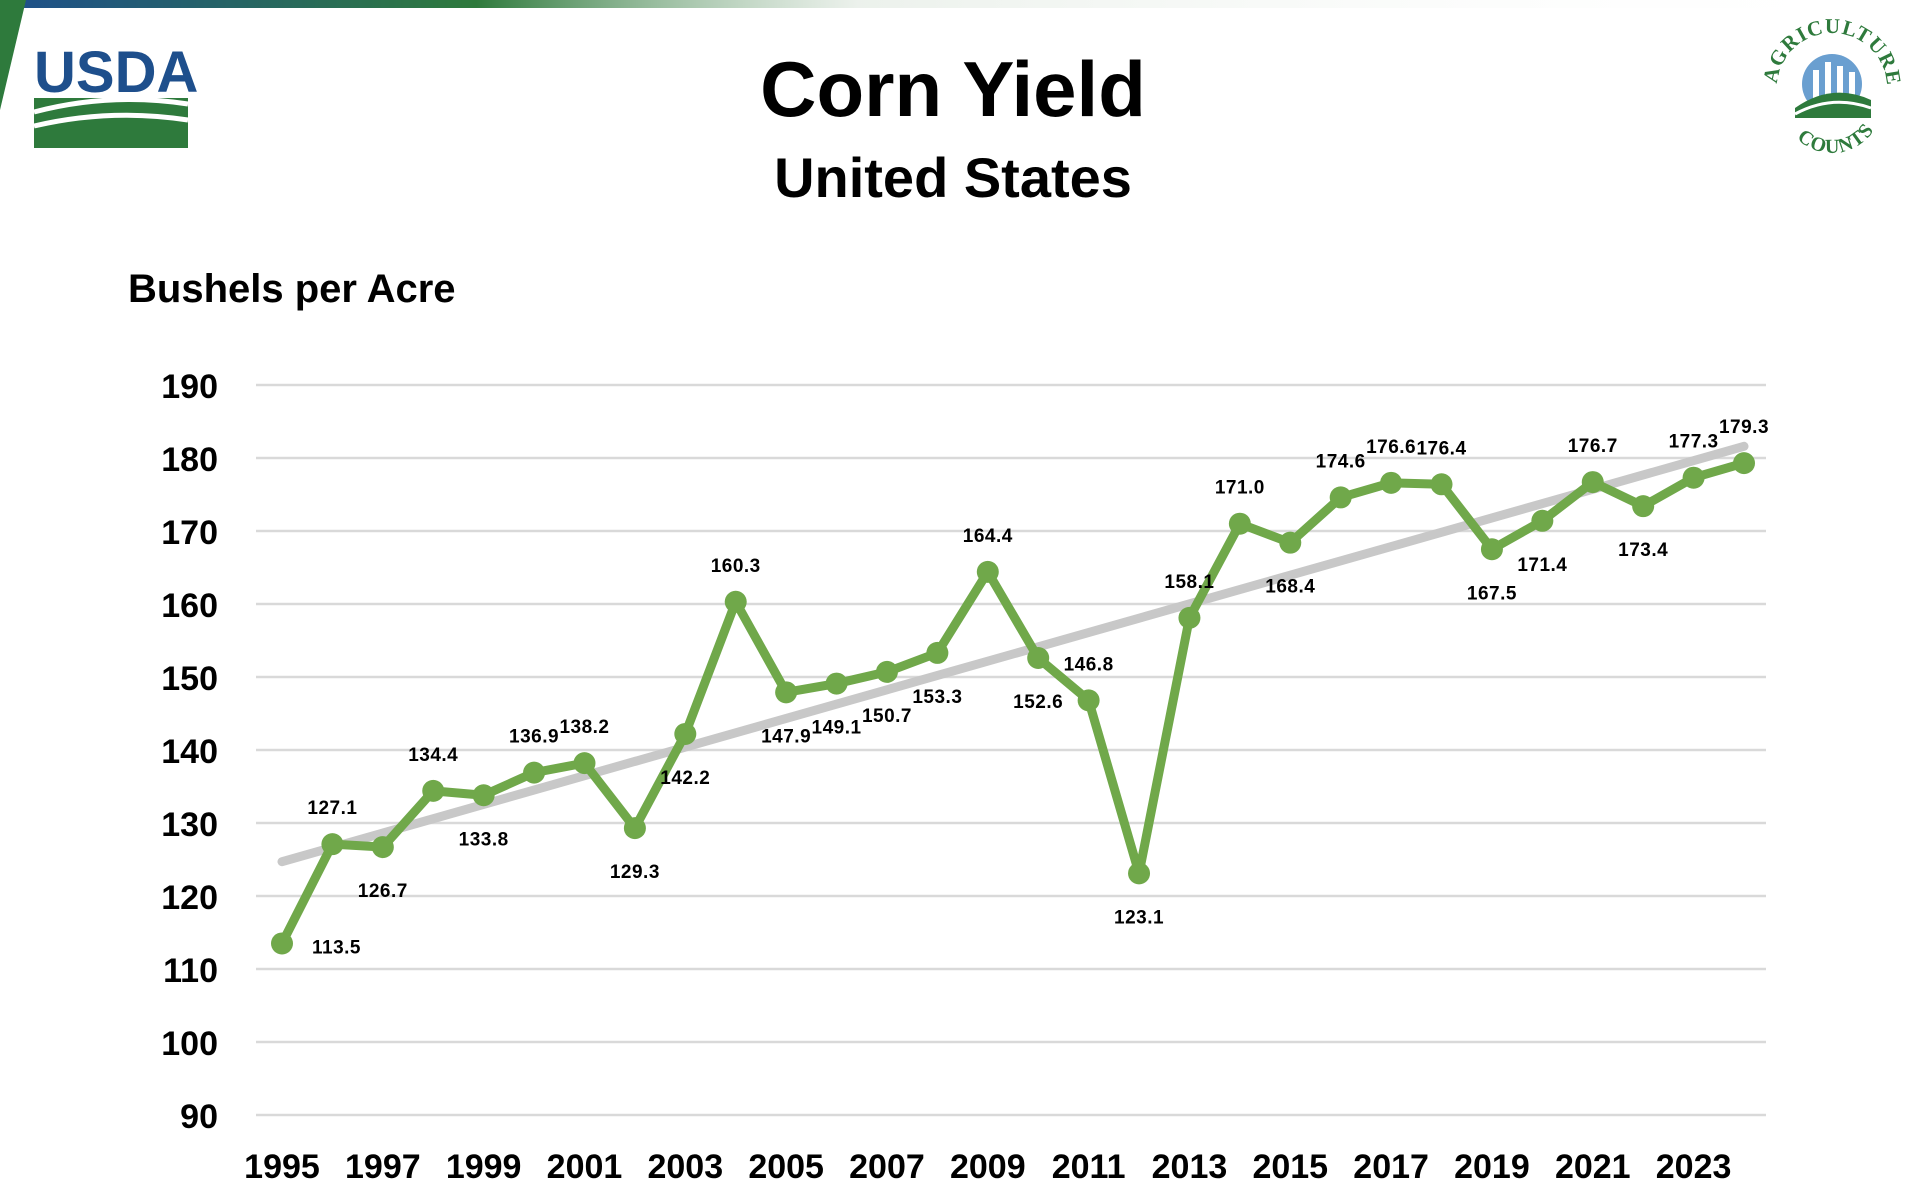  What do you see at coordinates (292, 289) in the screenshot?
I see `y-axis-label: Bushels per Acre` at bounding box center [292, 289].